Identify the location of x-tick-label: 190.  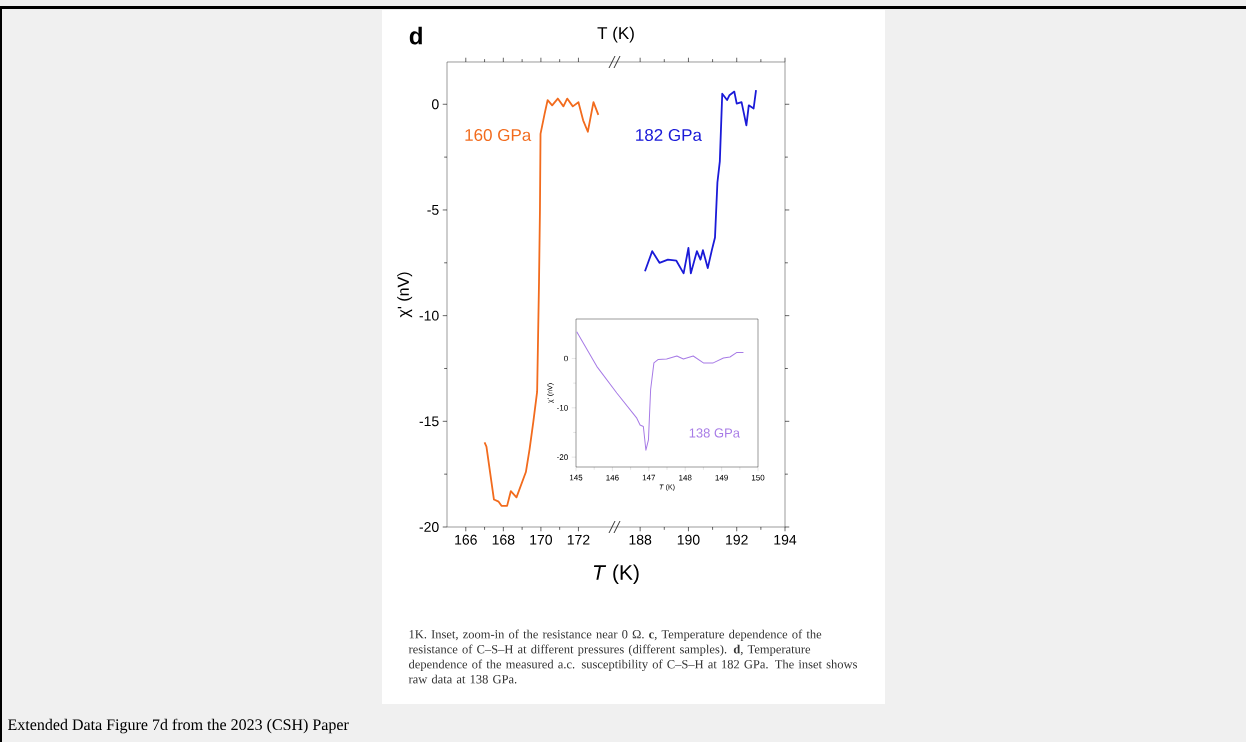
(688, 539).